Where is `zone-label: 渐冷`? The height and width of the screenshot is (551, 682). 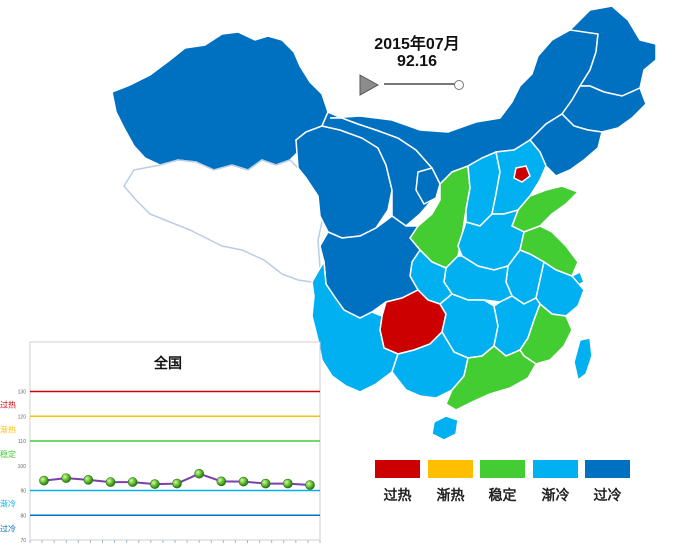
zone-label: 渐冷 is located at coordinates (8, 504).